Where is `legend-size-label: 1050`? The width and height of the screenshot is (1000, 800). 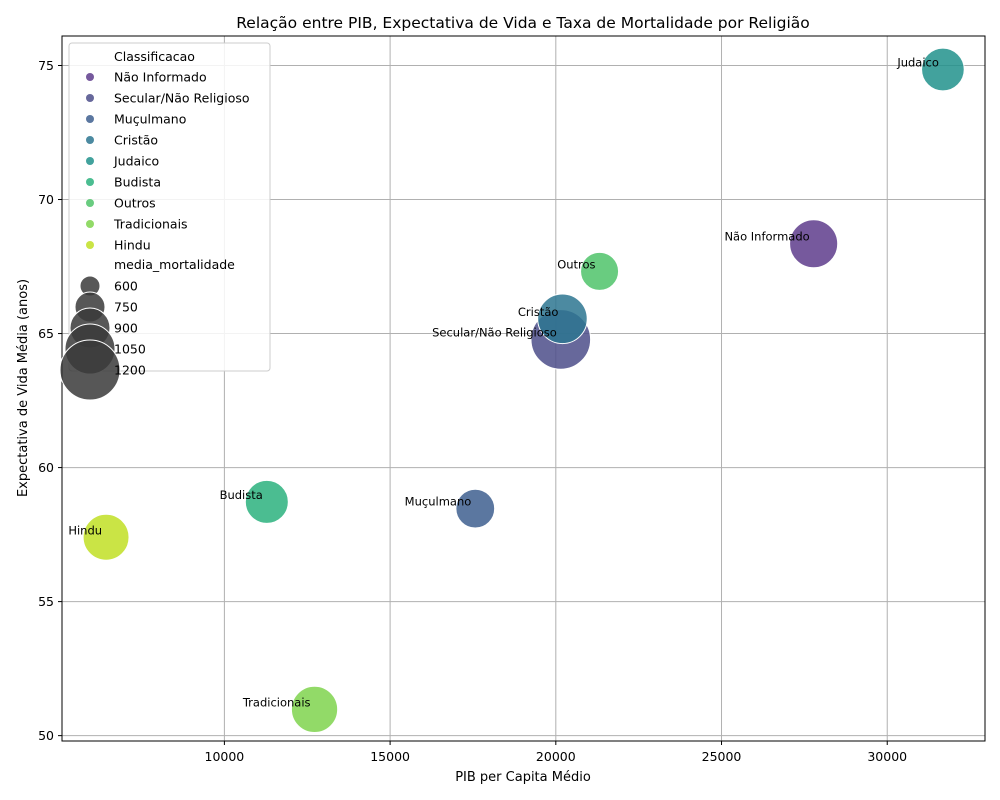
legend-size-label: 1050 is located at coordinates (130, 349).